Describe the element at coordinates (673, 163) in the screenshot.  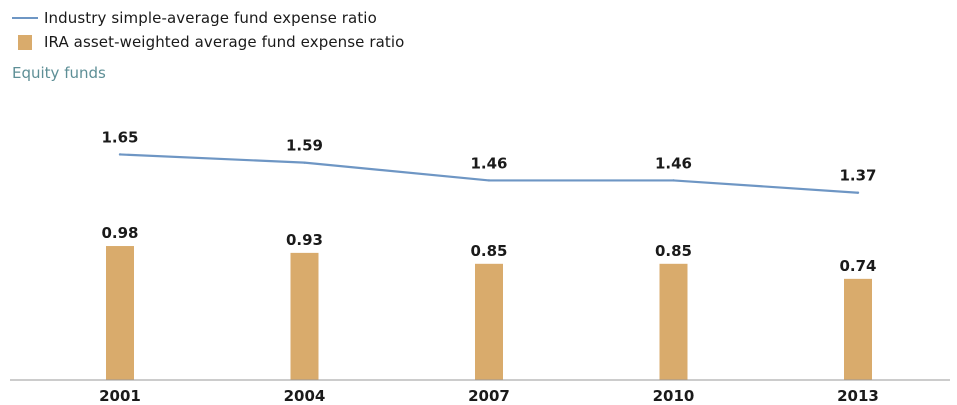
I see `line-value-label-2010: 1.46` at that location.